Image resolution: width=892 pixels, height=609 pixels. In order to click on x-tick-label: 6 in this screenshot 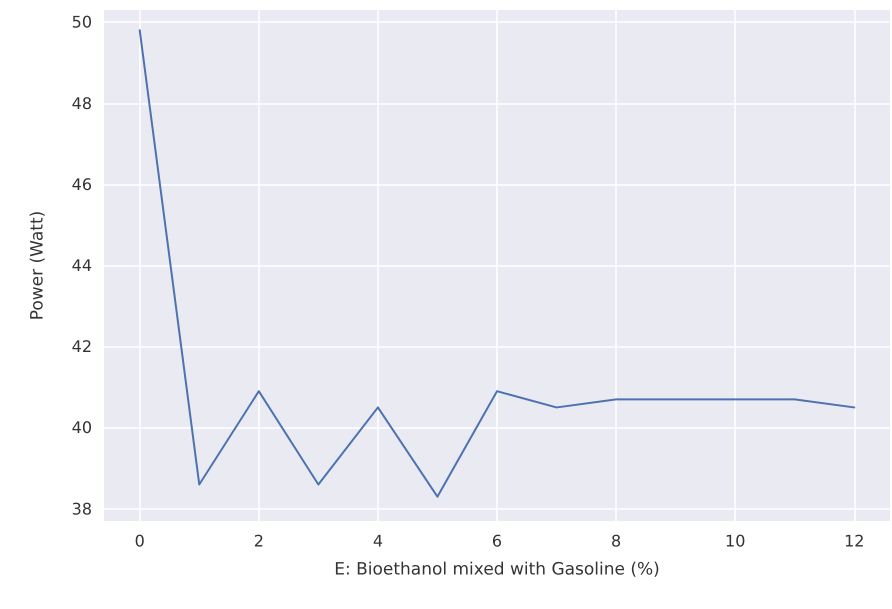, I will do `click(497, 541)`.